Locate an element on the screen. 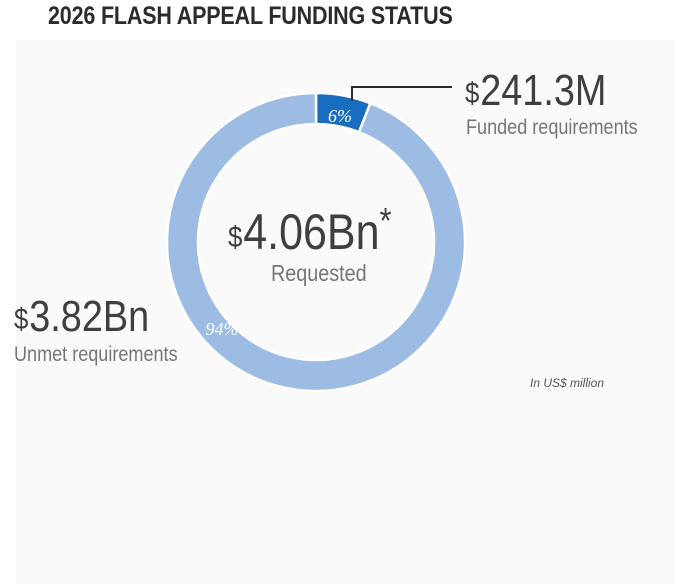 Image resolution: width=675 pixels, height=584 pixels. units-note: In US$ million is located at coordinates (567, 383).